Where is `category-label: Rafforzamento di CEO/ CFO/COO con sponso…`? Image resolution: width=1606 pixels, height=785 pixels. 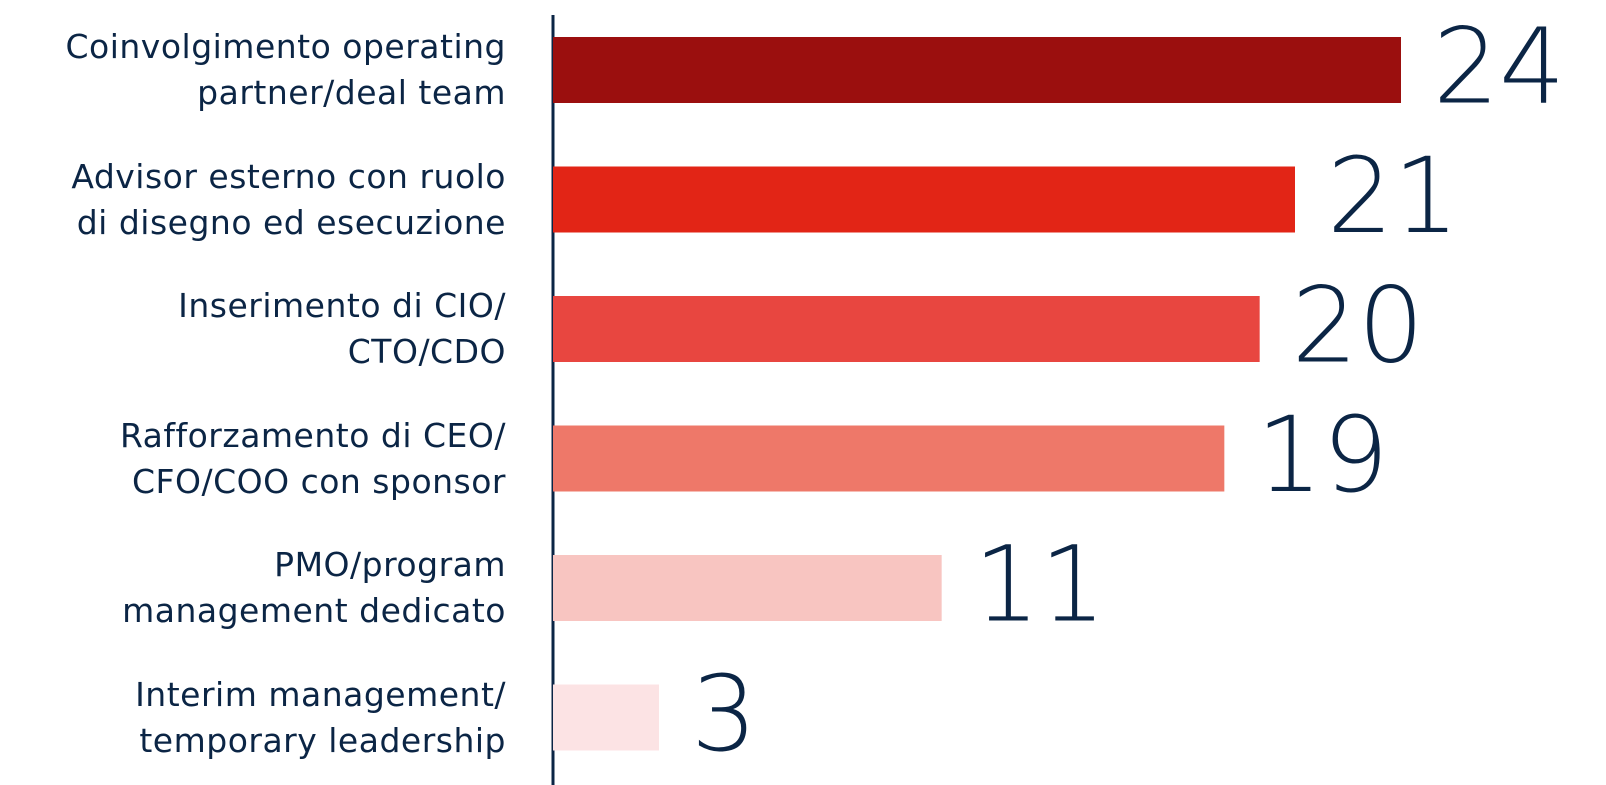 category-label: Rafforzamento di CEO/ CFO/COO con sponso… is located at coordinates (312, 458).